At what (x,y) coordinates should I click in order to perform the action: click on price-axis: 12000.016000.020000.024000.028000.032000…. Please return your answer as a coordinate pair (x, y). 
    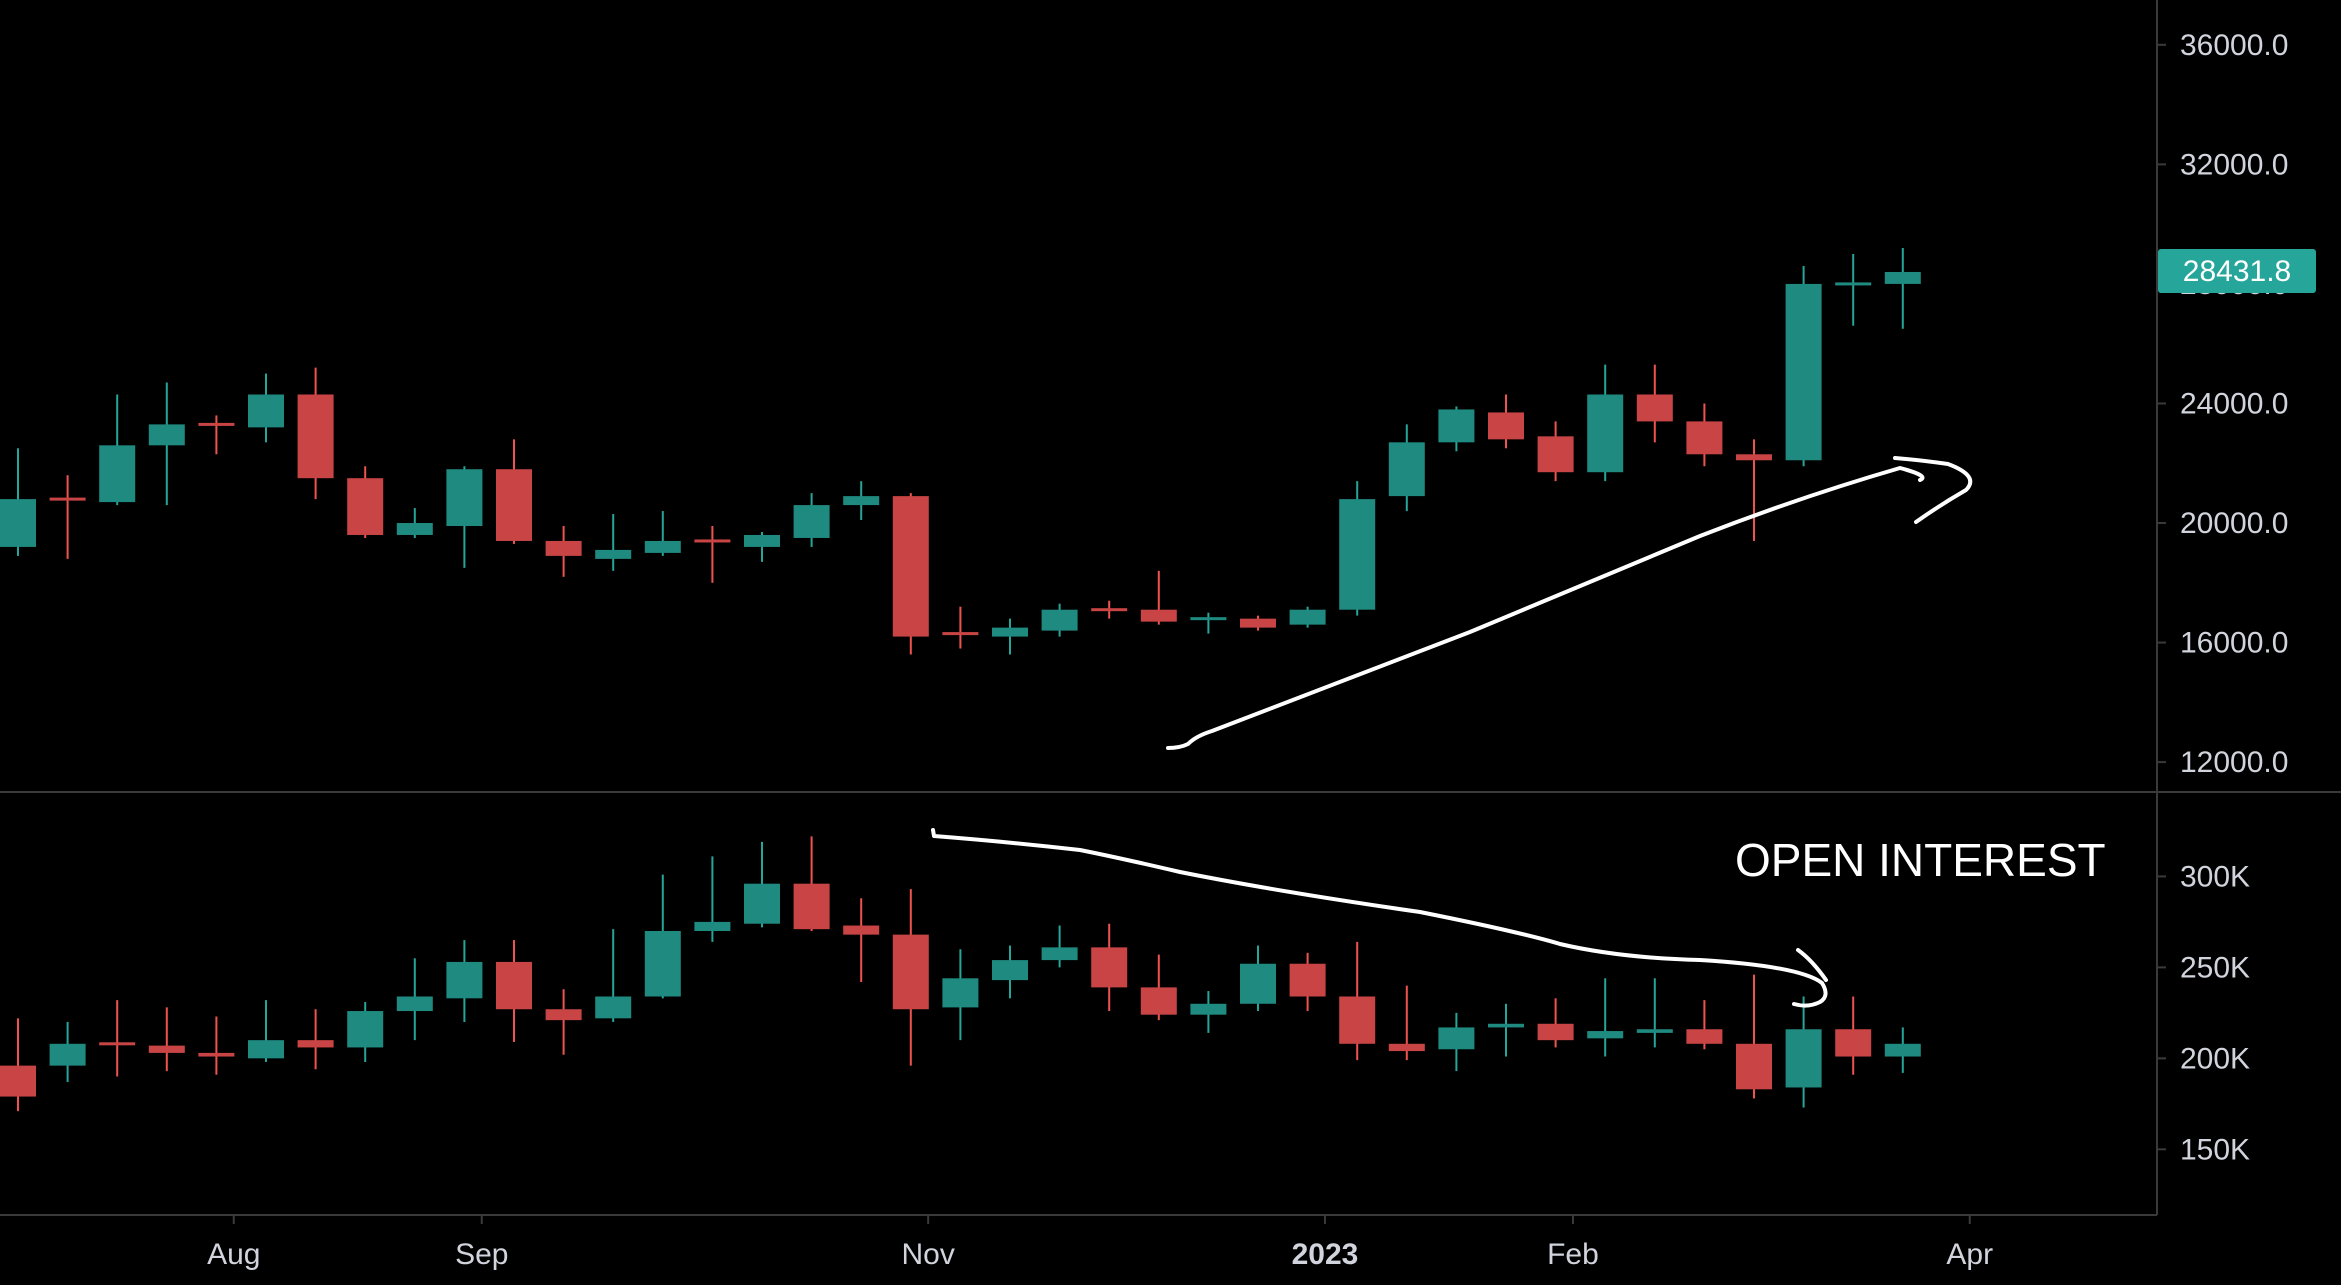
    Looking at the image, I should click on (2222, 404).